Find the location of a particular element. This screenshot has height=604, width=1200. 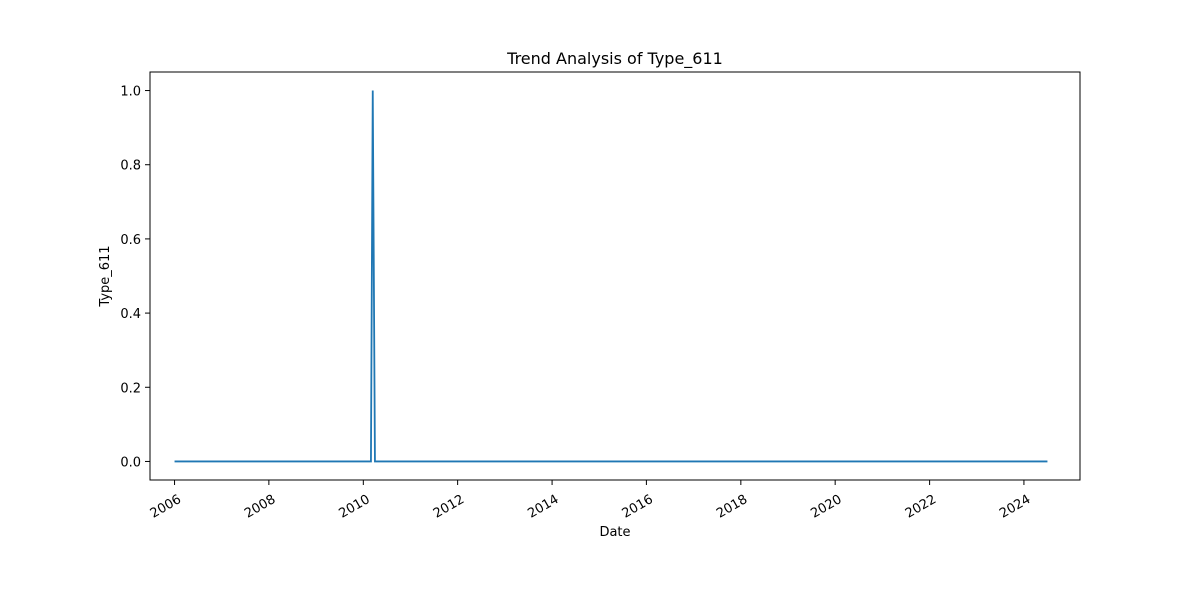

y-axis: 0.0 0.2 0.4 0.6 0.8 1.0 is located at coordinates (135, 277).